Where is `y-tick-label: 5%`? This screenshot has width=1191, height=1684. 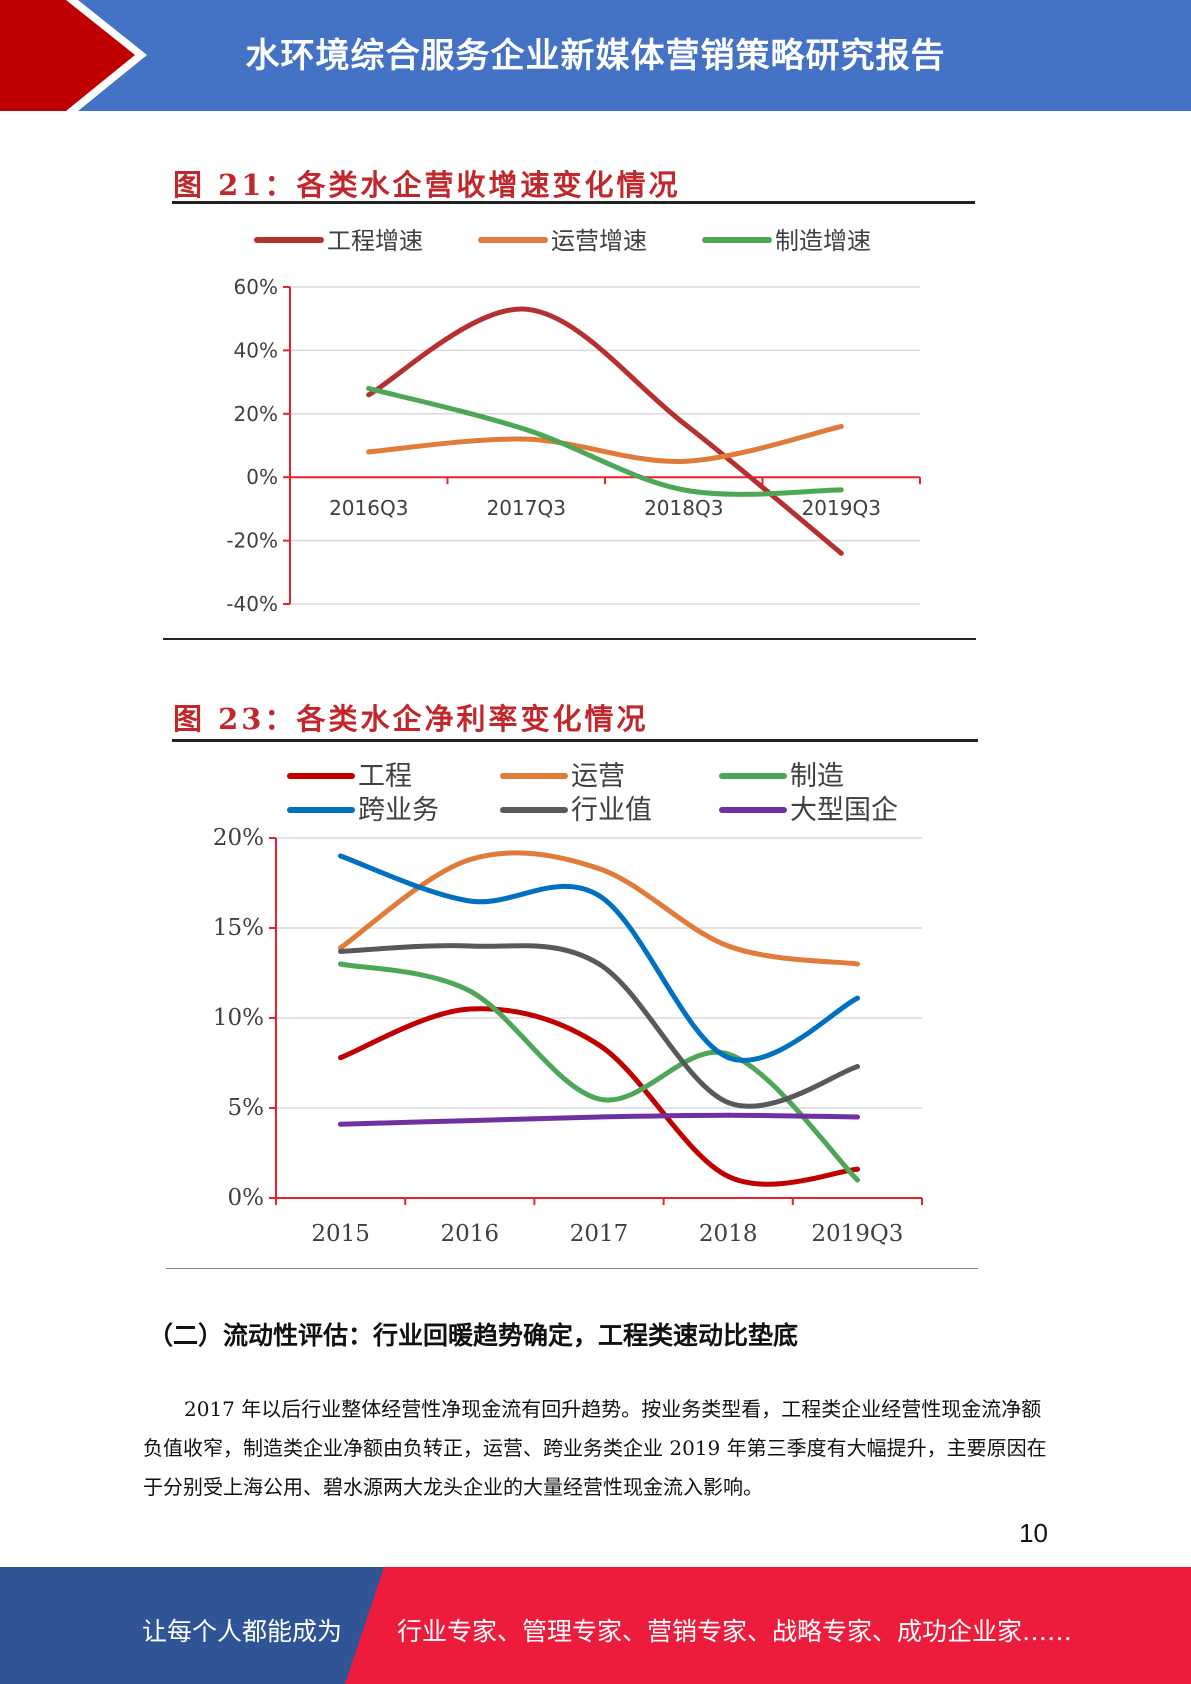
y-tick-label: 5% is located at coordinates (246, 1108).